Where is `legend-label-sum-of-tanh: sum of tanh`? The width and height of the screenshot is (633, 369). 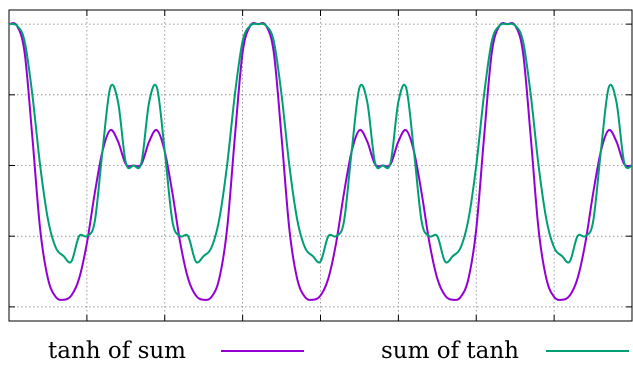 legend-label-sum-of-tanh: sum of tanh is located at coordinates (450, 351).